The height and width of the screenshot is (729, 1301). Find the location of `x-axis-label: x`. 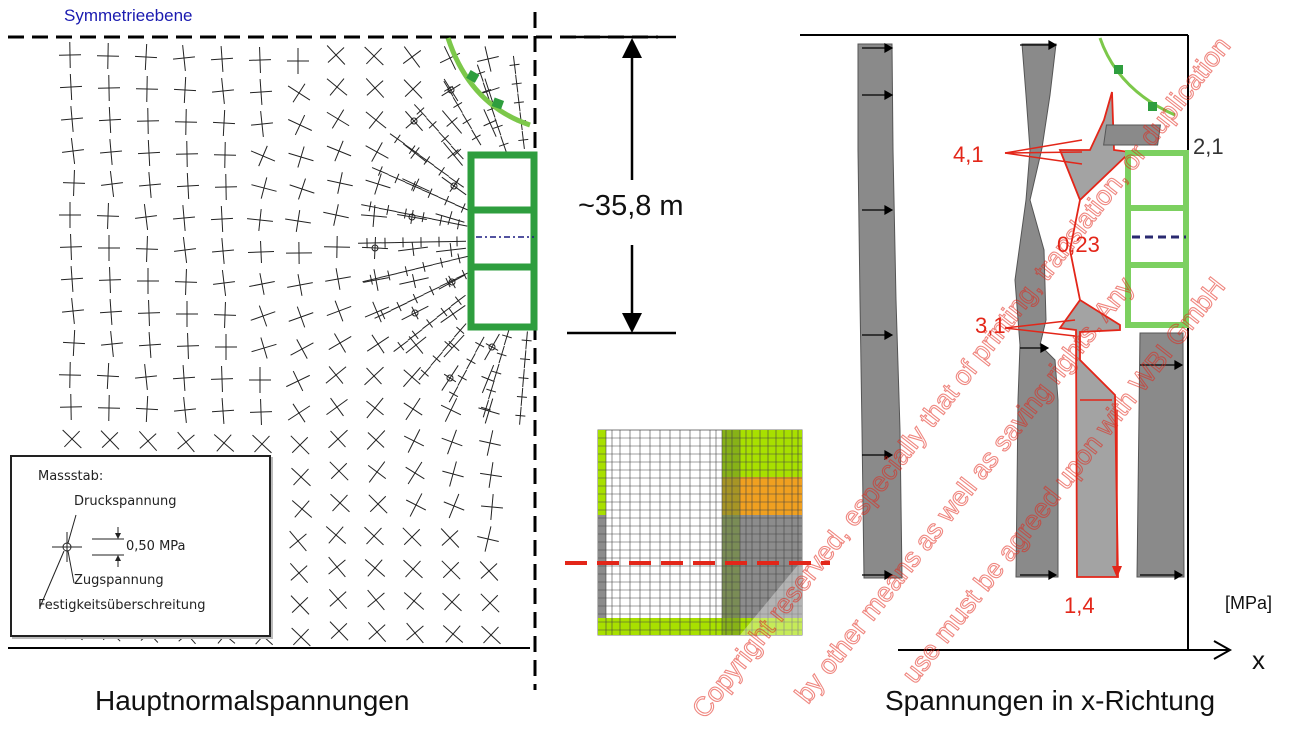

x-axis-label: x is located at coordinates (1258, 660).